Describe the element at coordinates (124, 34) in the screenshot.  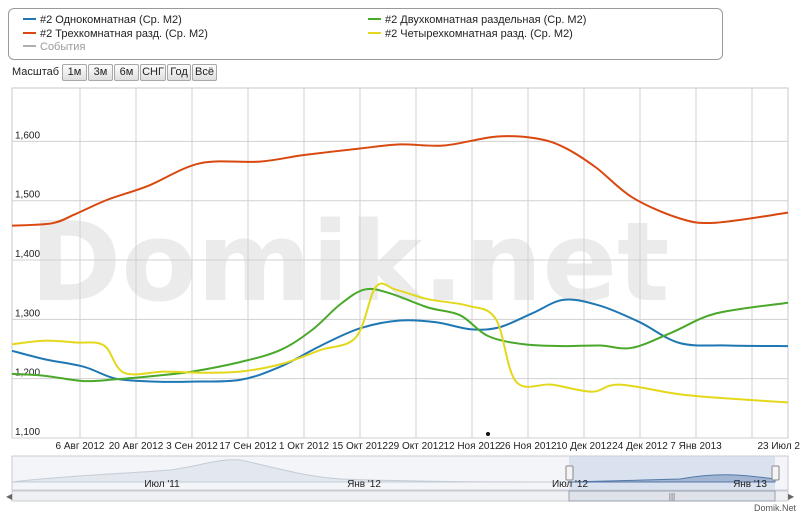
I see `legend-label: #2 Трехкомнатная разд. (Ср. М2)` at that location.